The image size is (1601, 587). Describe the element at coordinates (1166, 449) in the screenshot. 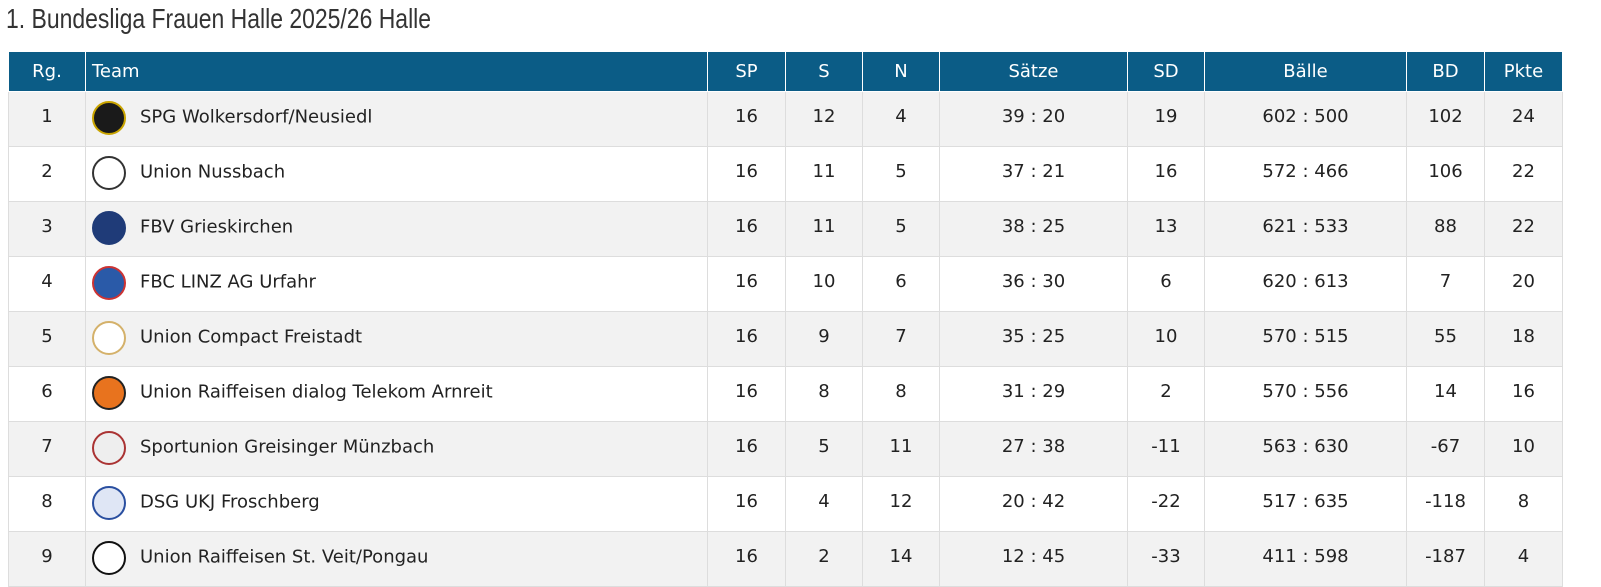

I see `table-cell: -11` at that location.